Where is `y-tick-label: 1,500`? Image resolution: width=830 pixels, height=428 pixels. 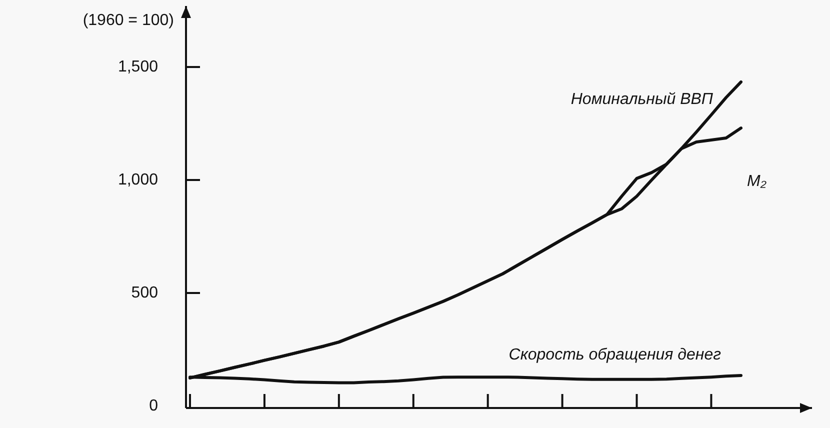
y-tick-label: 1,500 is located at coordinates (138, 67).